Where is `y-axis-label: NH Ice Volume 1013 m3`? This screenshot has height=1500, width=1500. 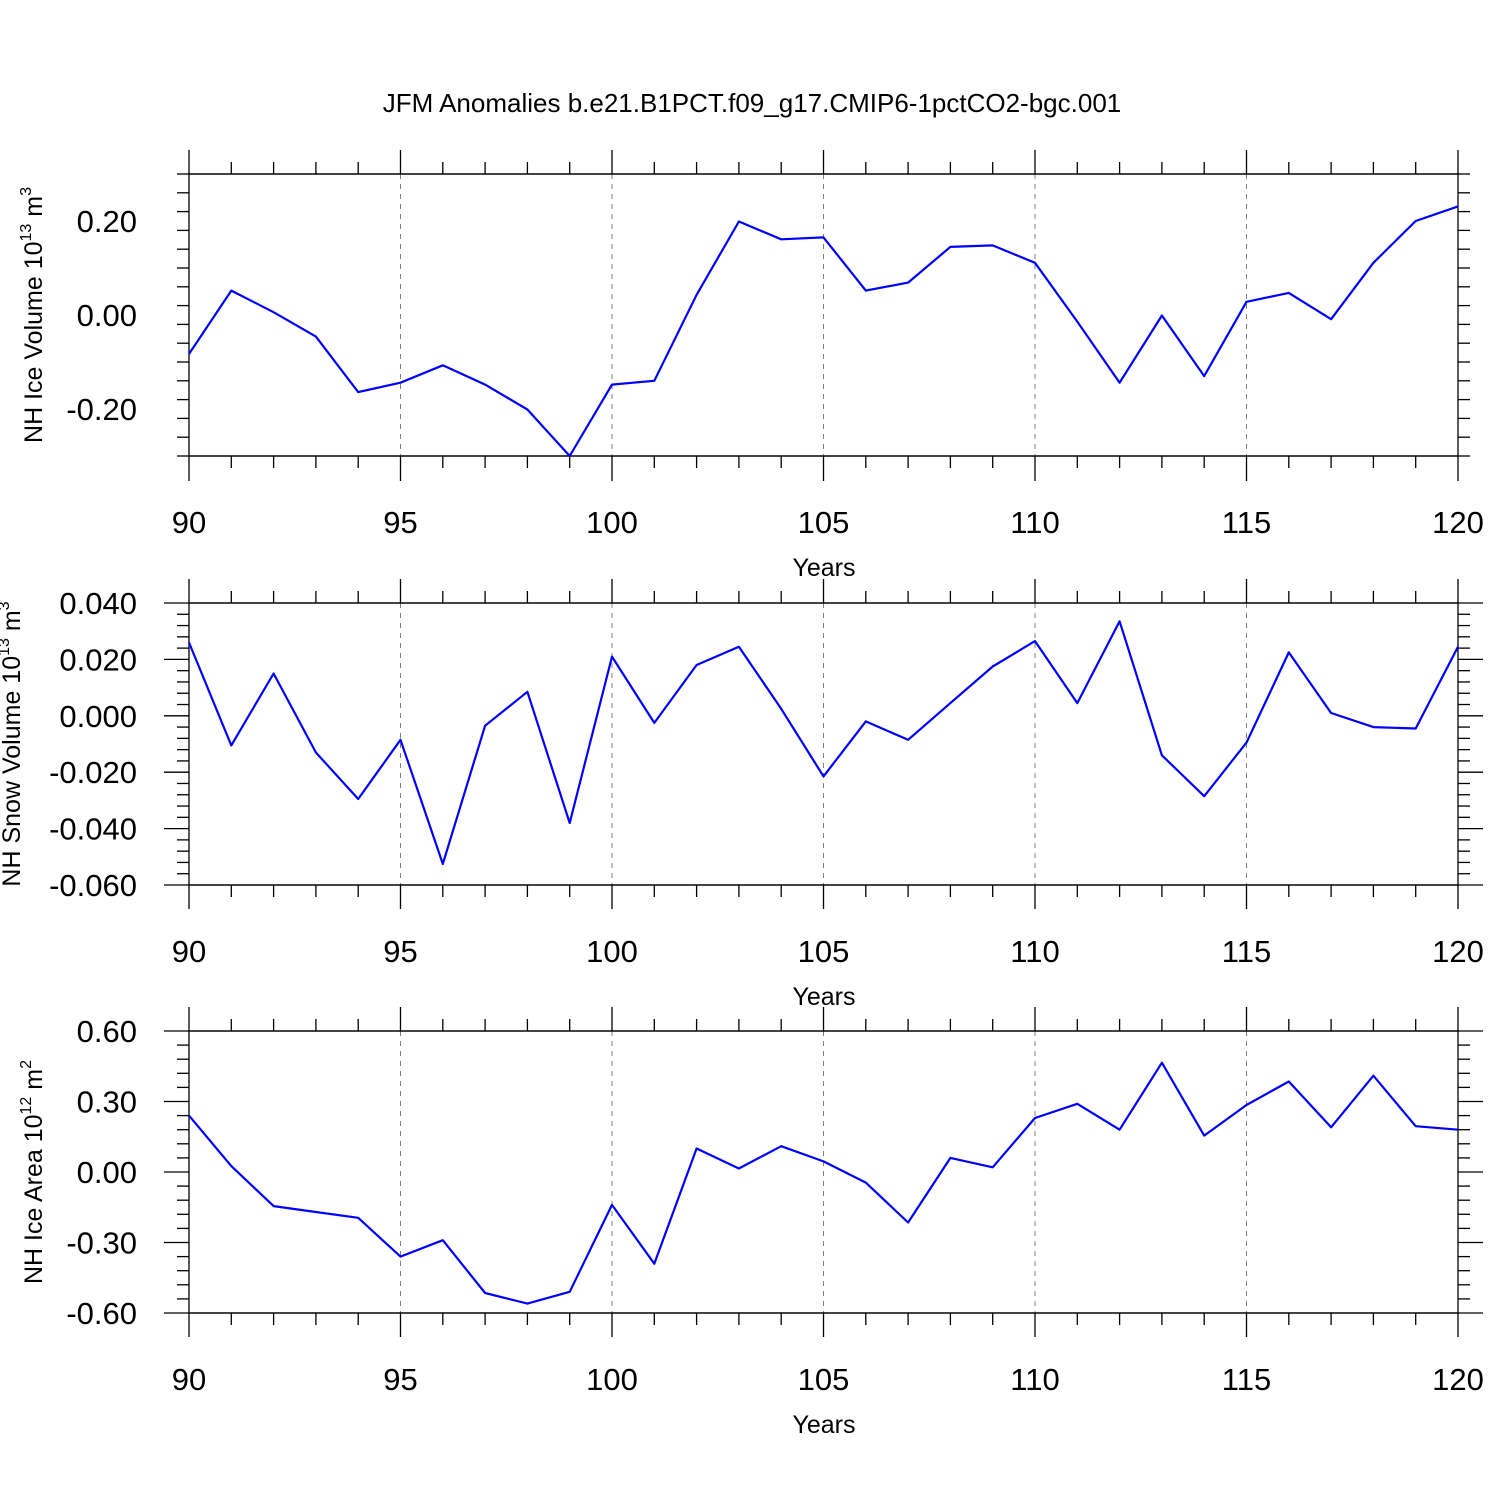
y-axis-label: NH Ice Volume 1013 m3 is located at coordinates (33, 315).